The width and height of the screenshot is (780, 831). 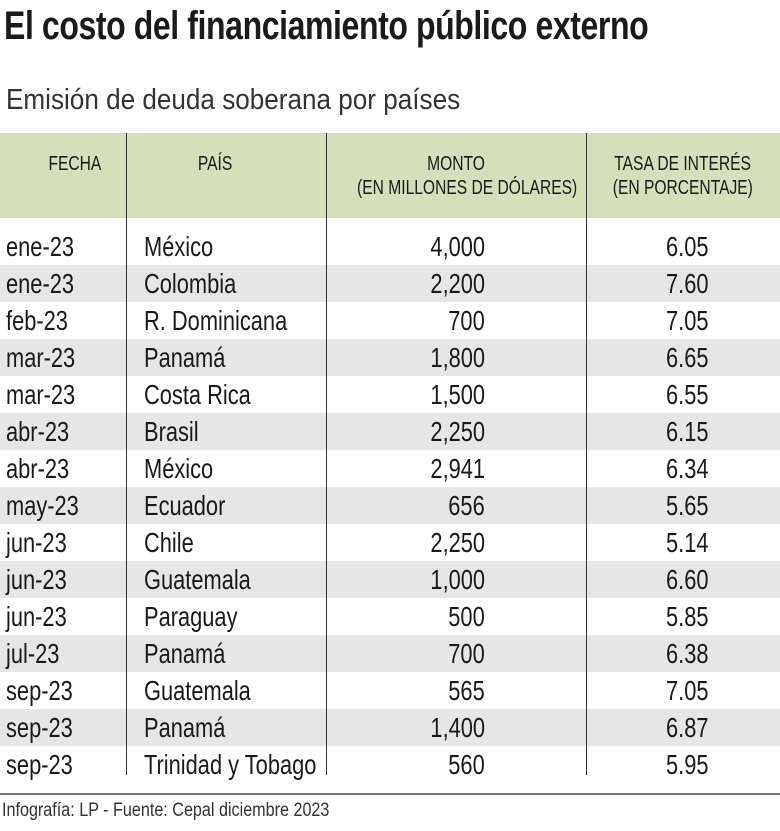 I want to click on table-header, so click(x=390, y=175).